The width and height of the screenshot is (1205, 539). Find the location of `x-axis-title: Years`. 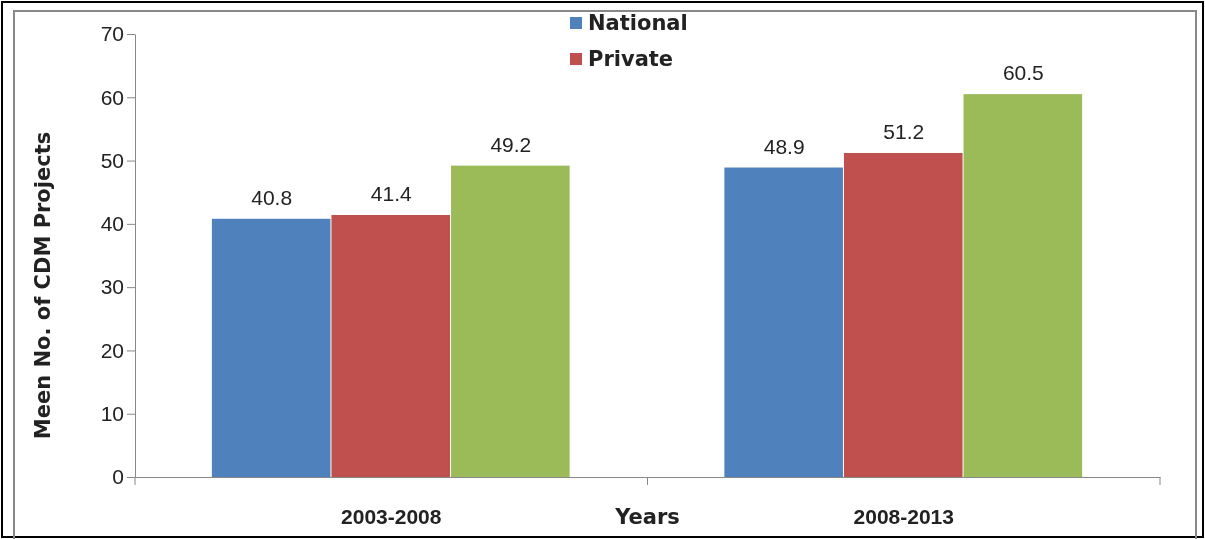

x-axis-title: Years is located at coordinates (647, 517).